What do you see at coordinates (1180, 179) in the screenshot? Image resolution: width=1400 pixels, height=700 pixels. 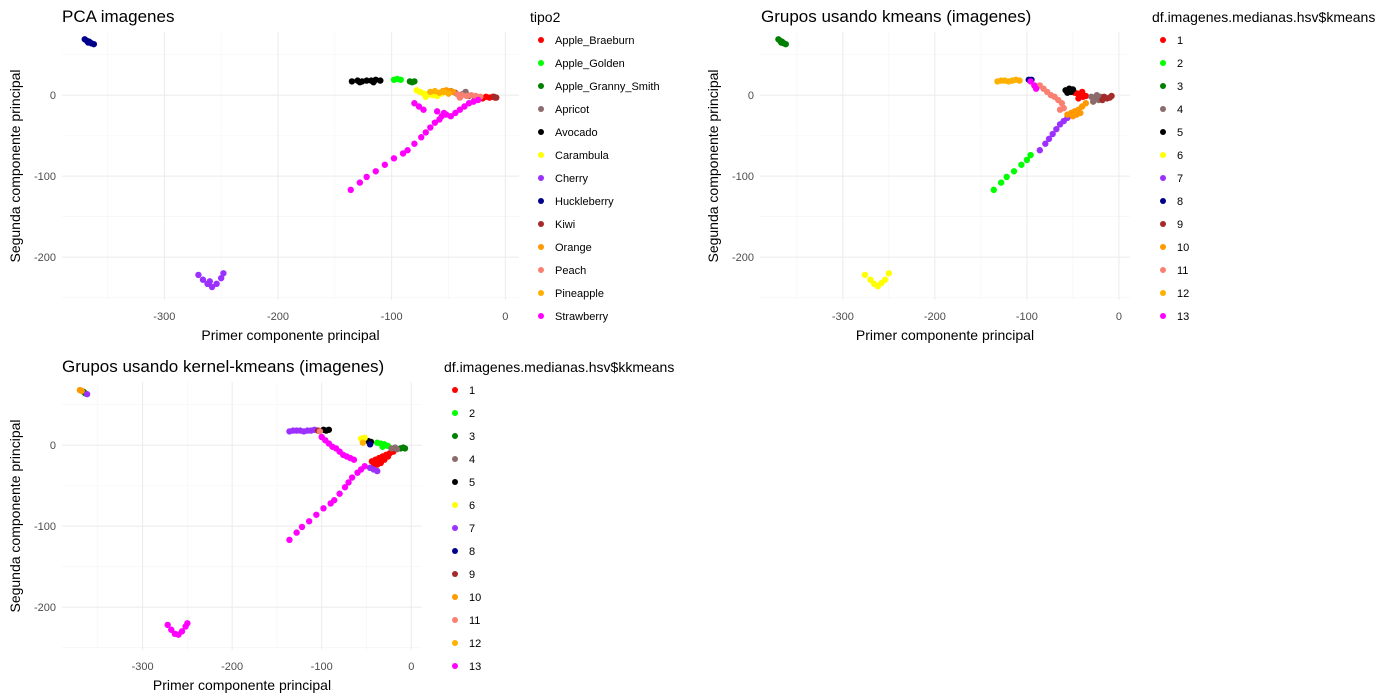 I see `legend-label: 7` at bounding box center [1180, 179].